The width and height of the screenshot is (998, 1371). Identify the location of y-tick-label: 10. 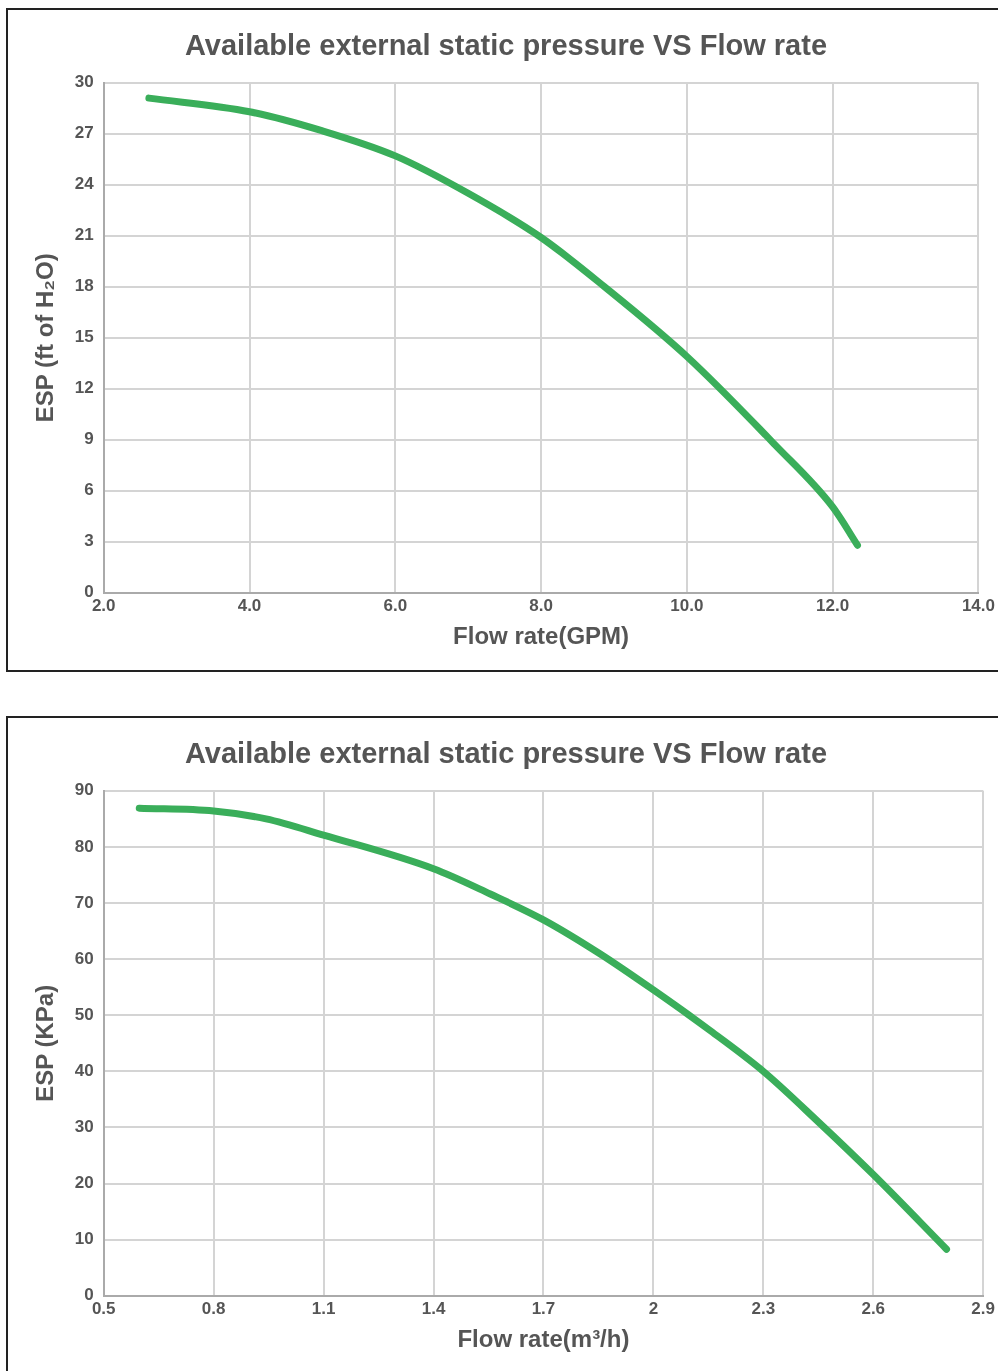
(84, 1239).